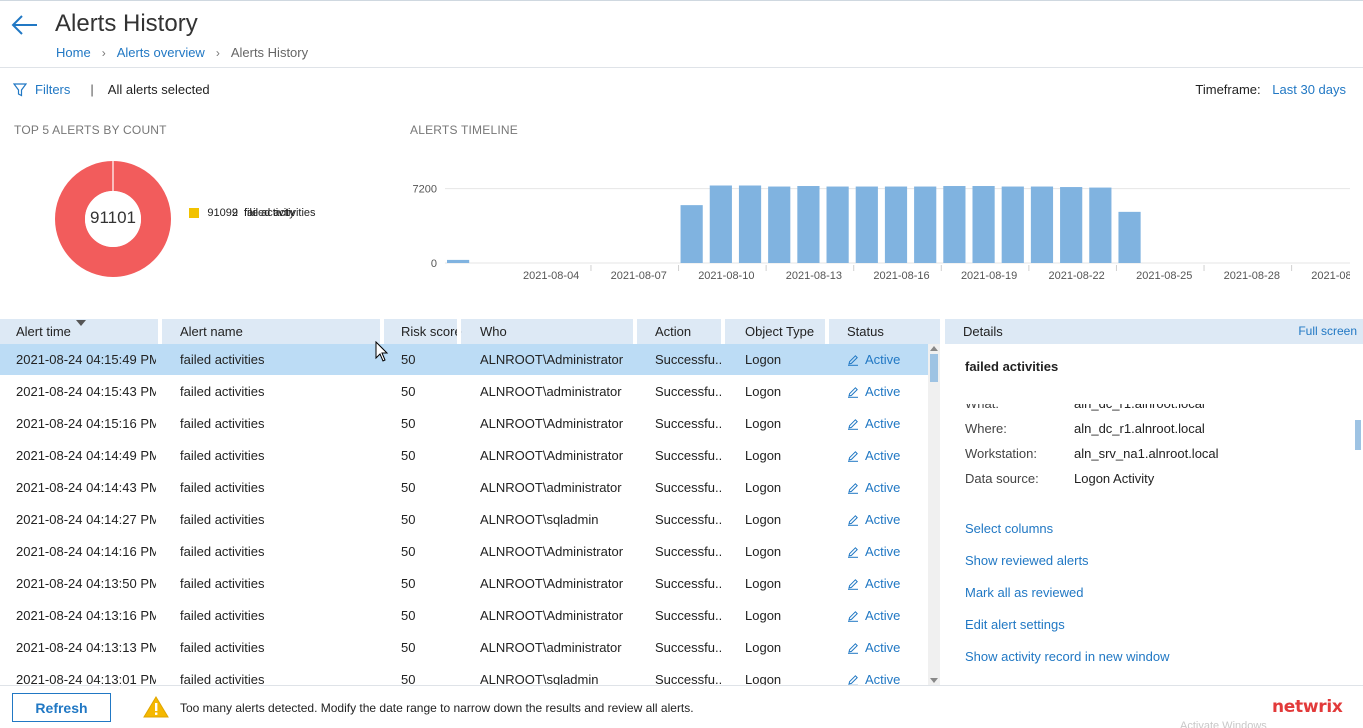 This screenshot has height=728, width=1363. I want to click on breadcrumb-current: Alerts History, so click(269, 52).